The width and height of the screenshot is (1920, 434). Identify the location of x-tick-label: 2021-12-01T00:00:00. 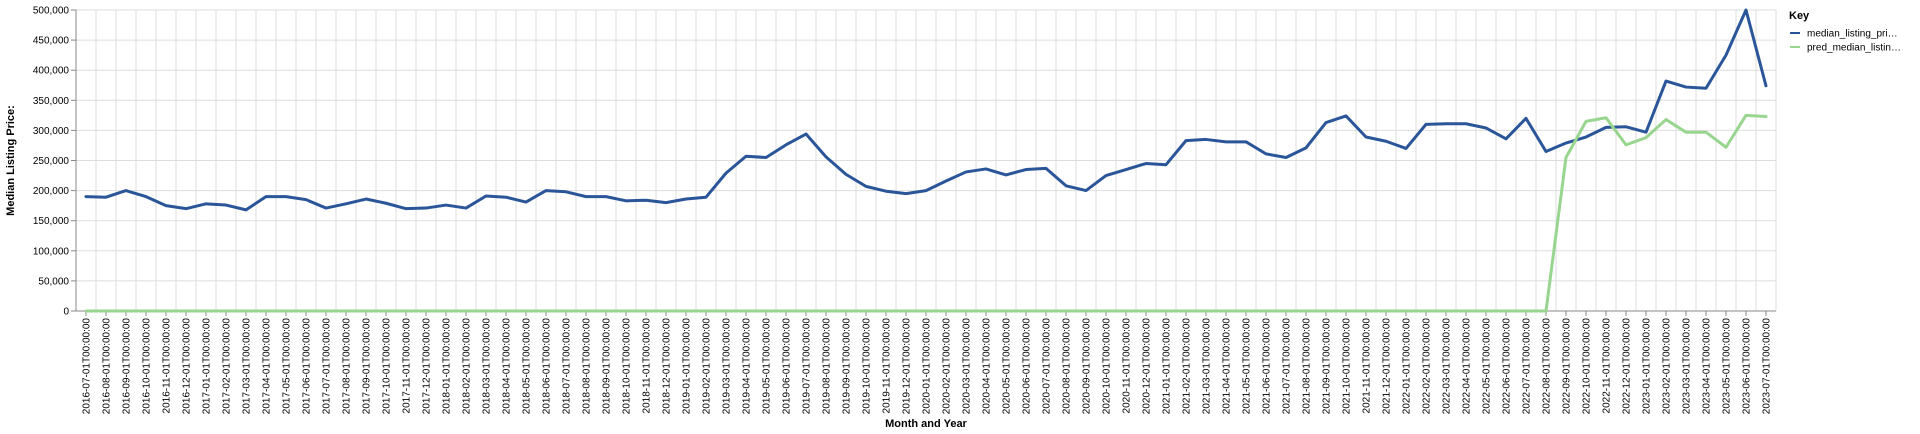
(1387, 366).